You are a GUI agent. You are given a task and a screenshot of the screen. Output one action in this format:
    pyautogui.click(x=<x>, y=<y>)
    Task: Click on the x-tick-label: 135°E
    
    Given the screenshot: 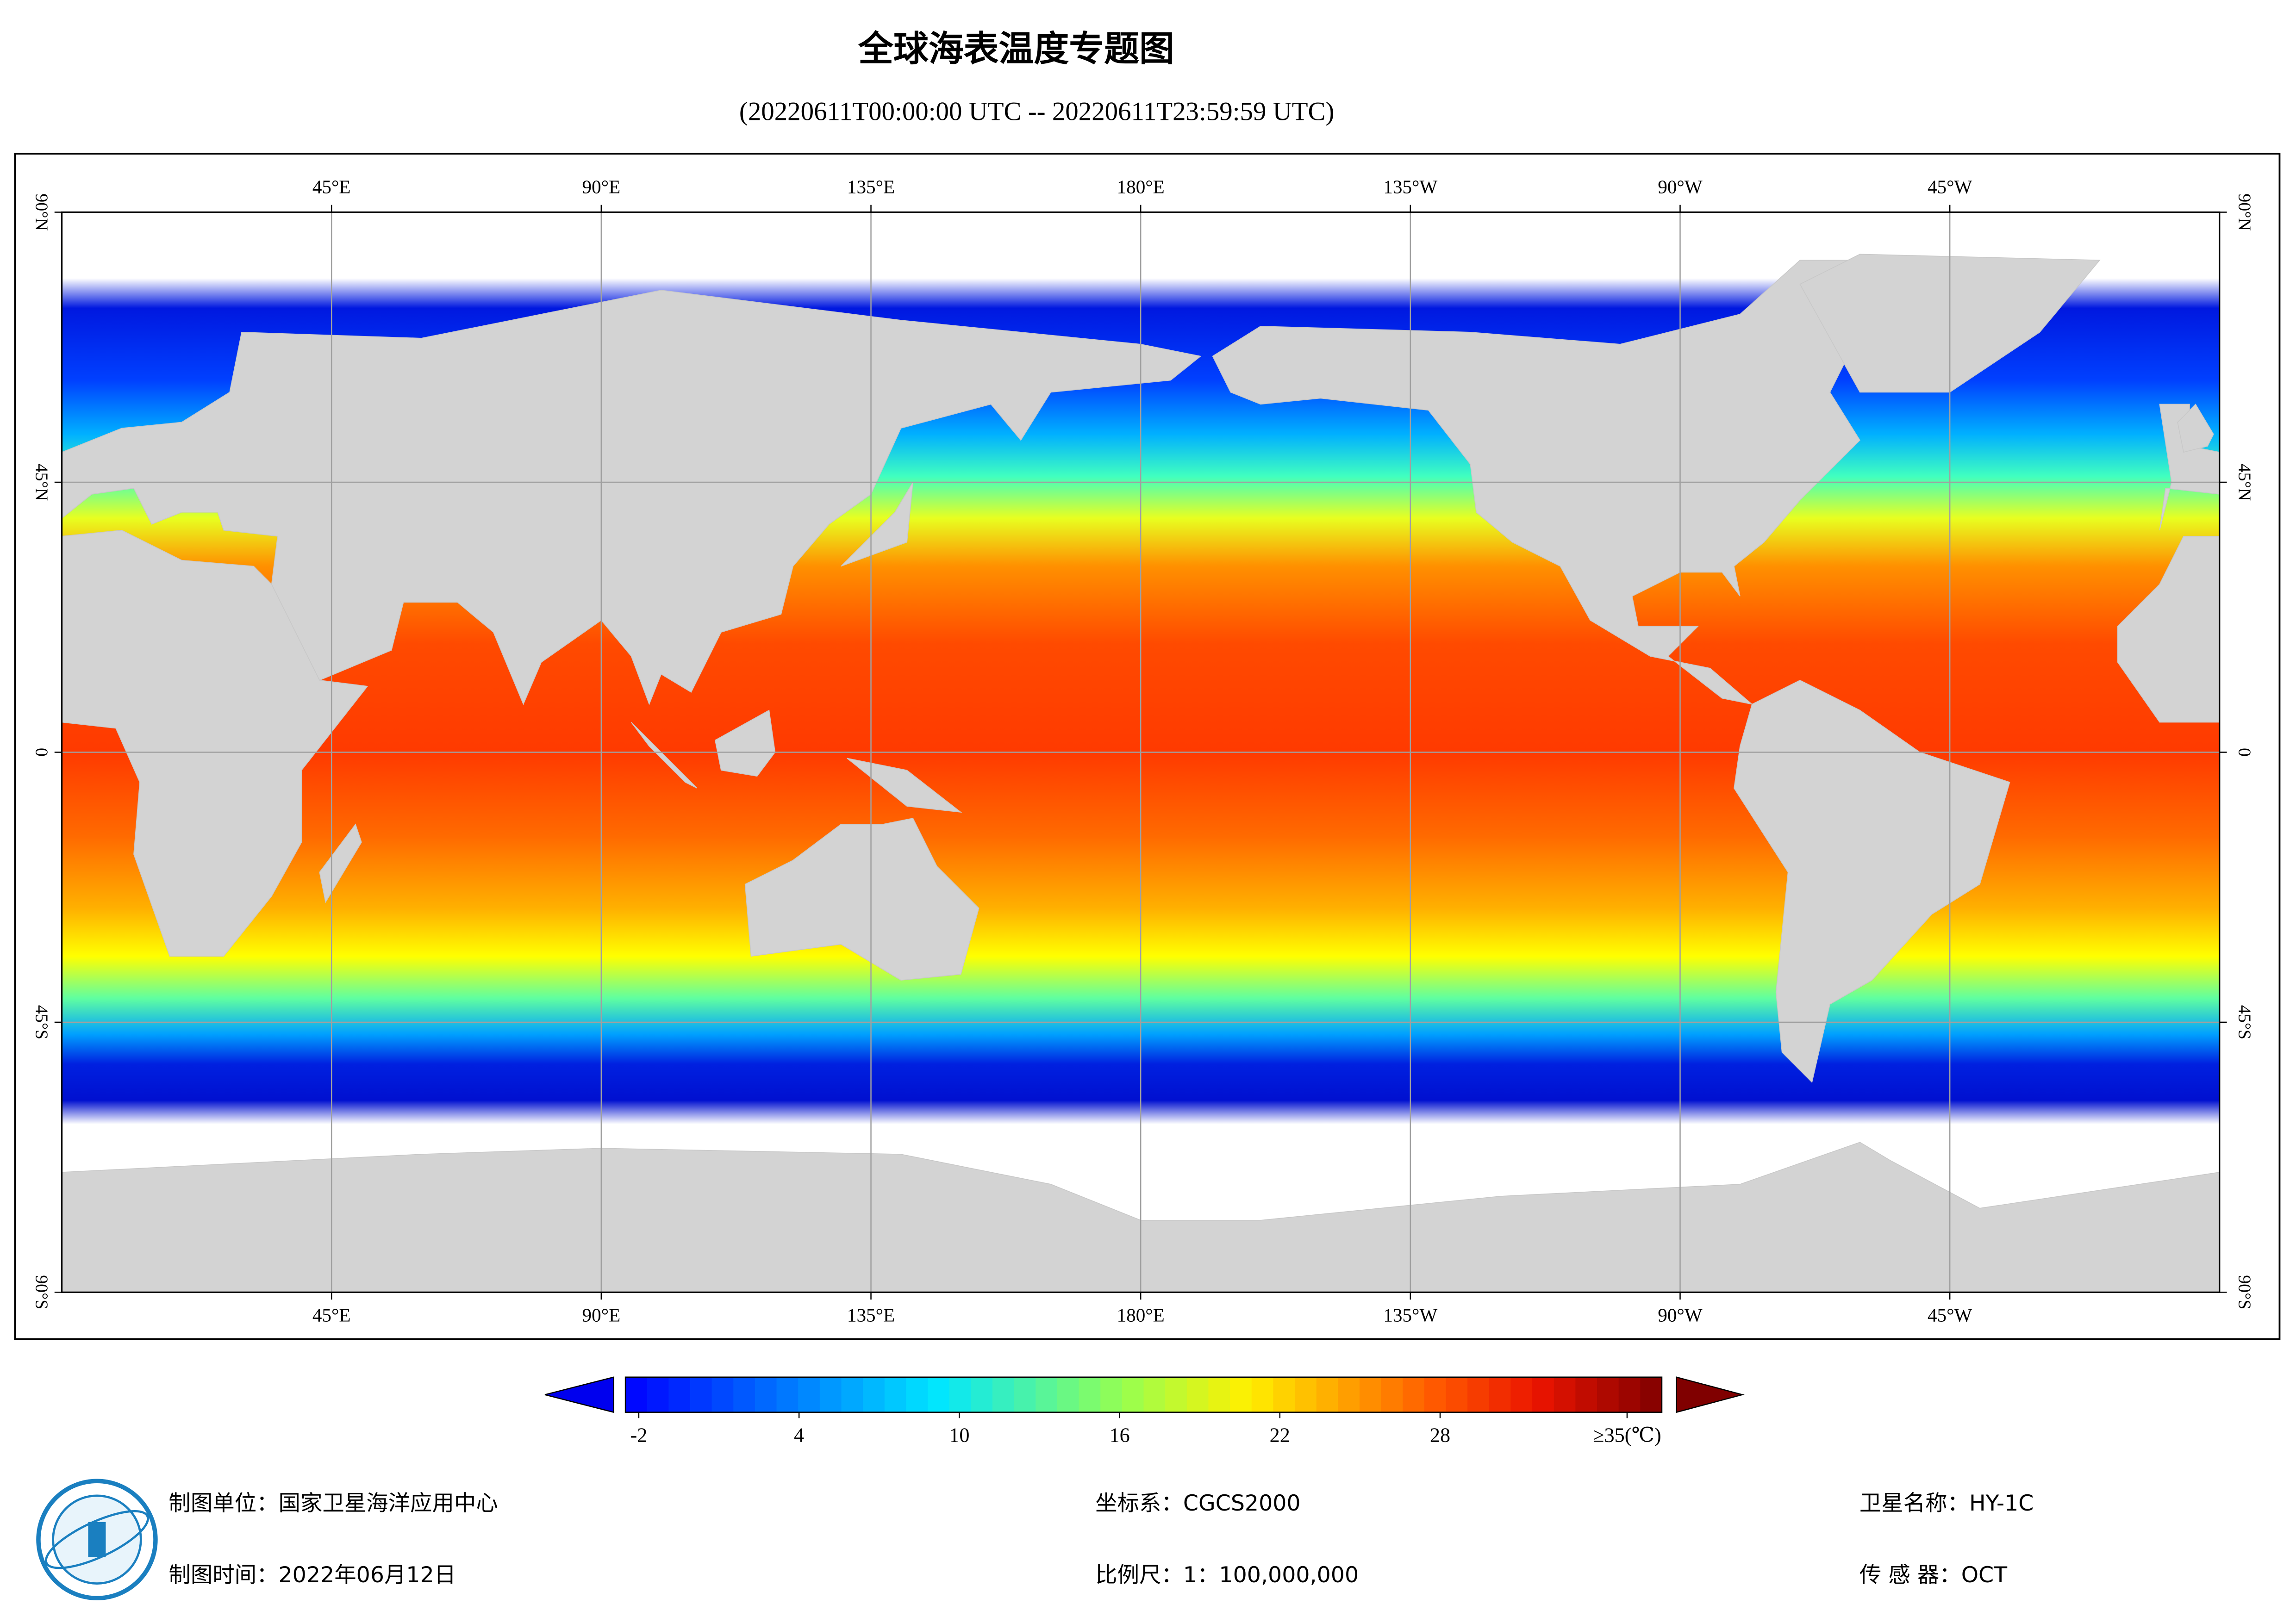 What is the action you would take?
    pyautogui.click(x=871, y=186)
    